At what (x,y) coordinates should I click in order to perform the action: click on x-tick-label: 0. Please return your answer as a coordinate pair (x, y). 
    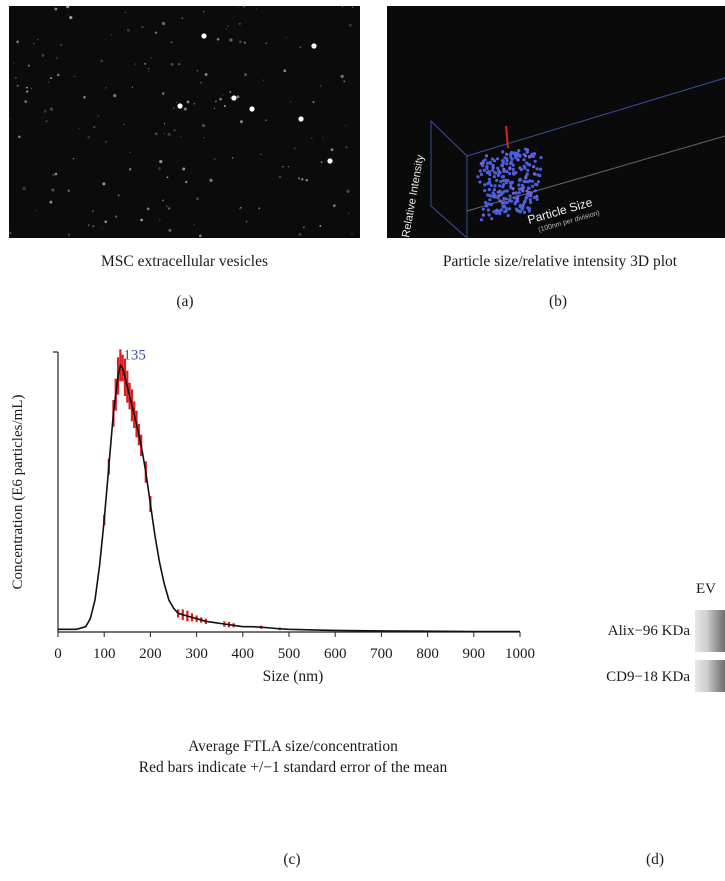
    Looking at the image, I should click on (58, 654).